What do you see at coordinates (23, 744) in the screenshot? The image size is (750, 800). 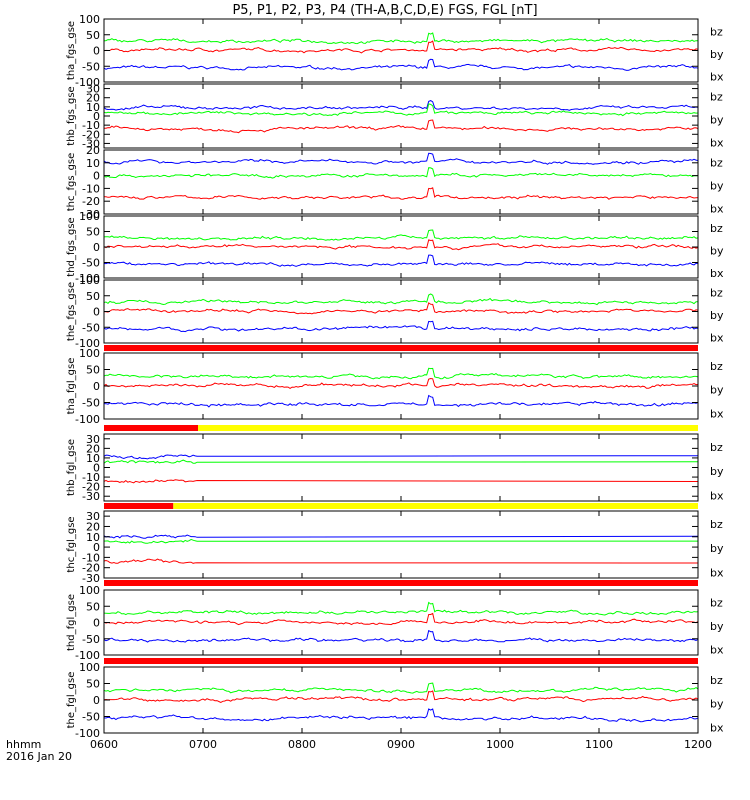 I see `footer-hhmm: hhmm` at bounding box center [23, 744].